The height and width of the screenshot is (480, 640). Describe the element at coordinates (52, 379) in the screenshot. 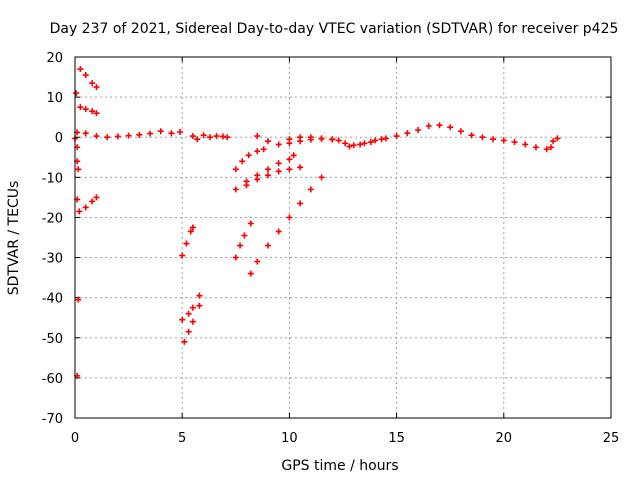

I see `y-tick-label: -60` at that location.